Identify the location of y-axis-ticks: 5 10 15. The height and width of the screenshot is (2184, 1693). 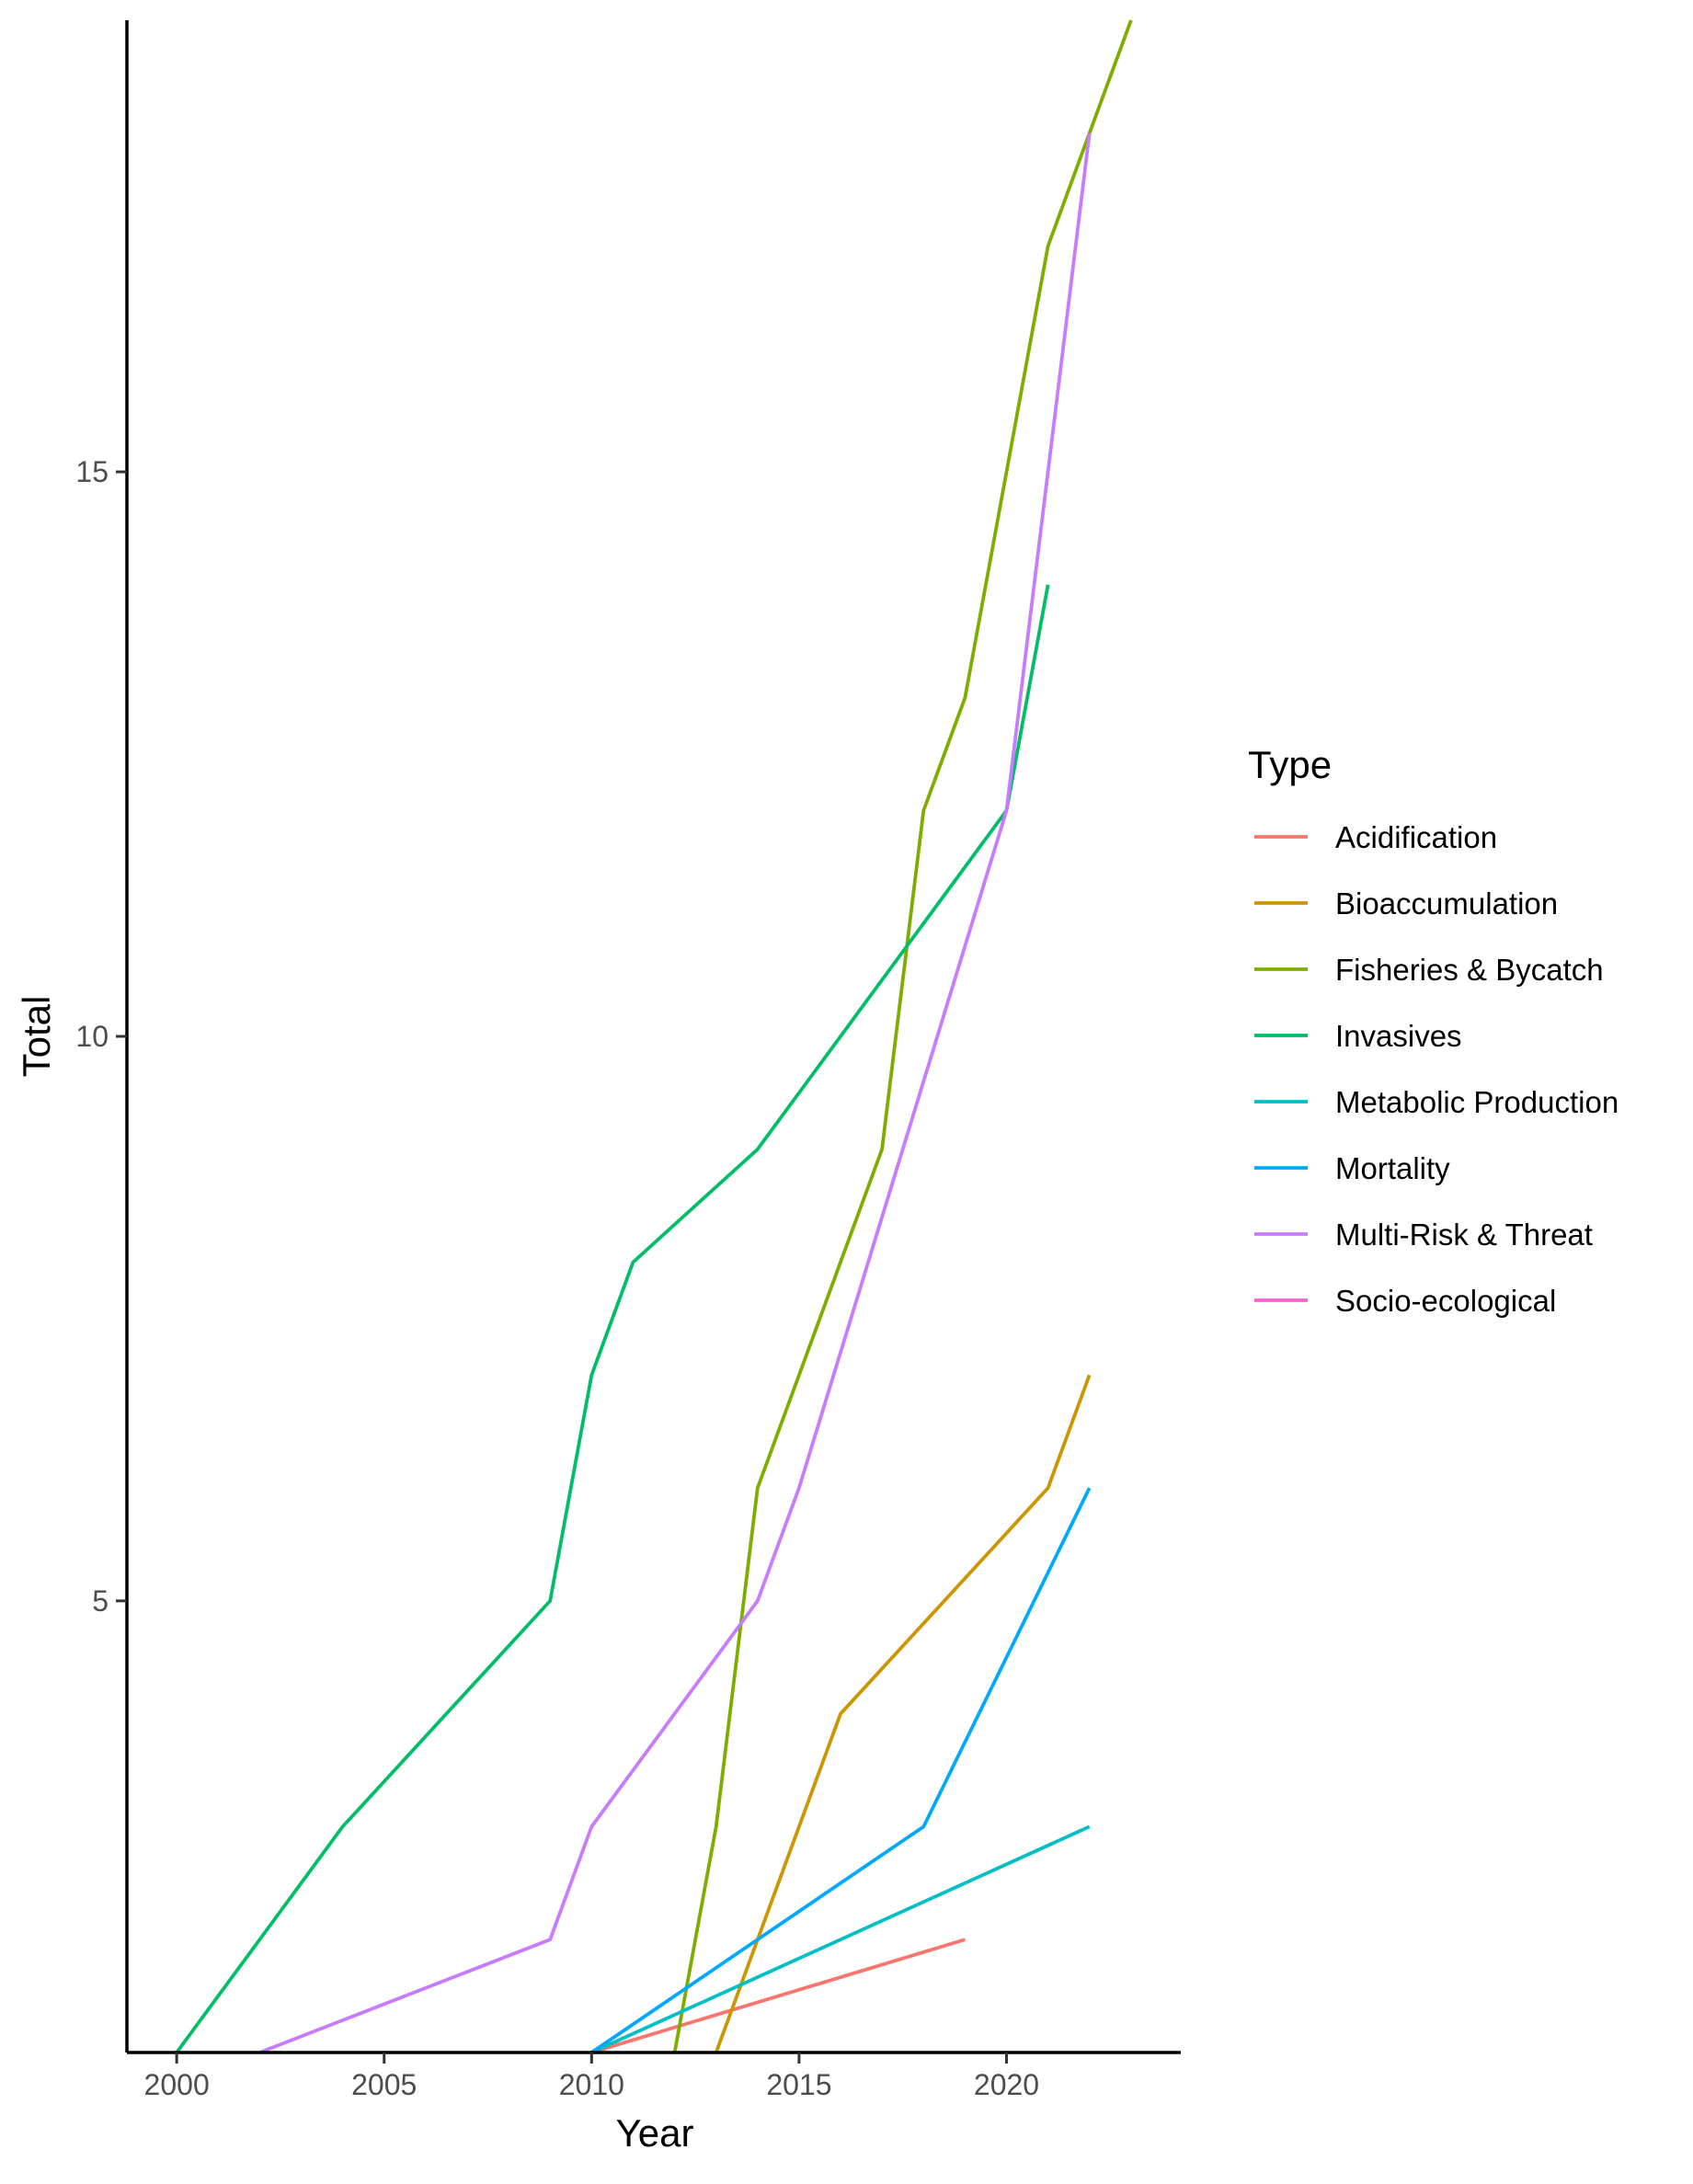
(101, 1036).